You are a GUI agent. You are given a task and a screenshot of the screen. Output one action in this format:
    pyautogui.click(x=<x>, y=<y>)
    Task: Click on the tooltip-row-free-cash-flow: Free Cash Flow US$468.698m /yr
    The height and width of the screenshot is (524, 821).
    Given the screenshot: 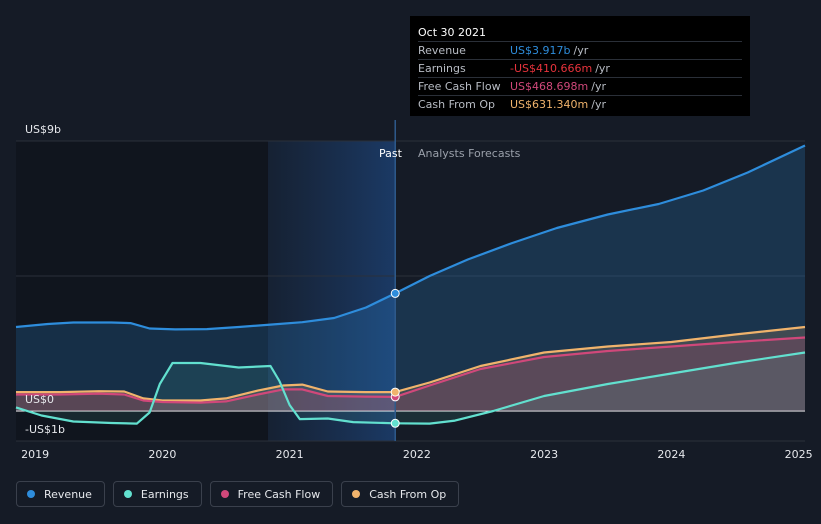 What is the action you would take?
    pyautogui.click(x=580, y=86)
    